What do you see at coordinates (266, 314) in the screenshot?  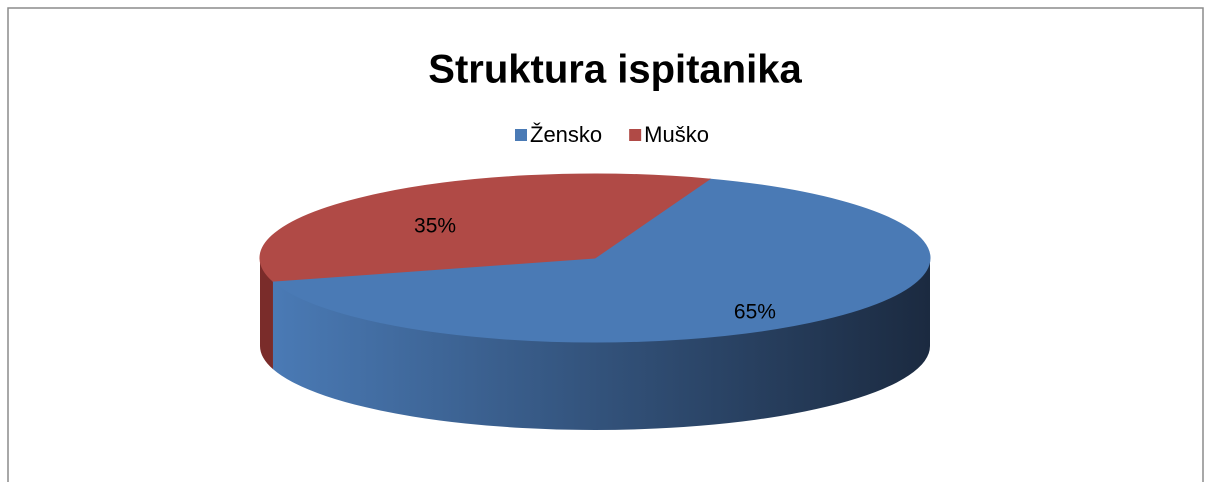 I see `slice-side` at bounding box center [266, 314].